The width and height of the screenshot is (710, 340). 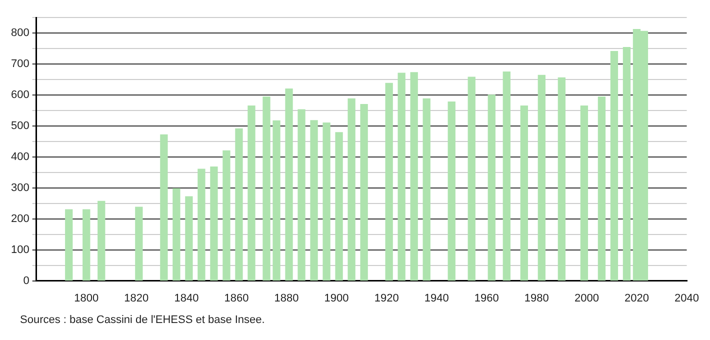 What do you see at coordinates (436, 298) in the screenshot?
I see `x-tick-label: 1940` at bounding box center [436, 298].